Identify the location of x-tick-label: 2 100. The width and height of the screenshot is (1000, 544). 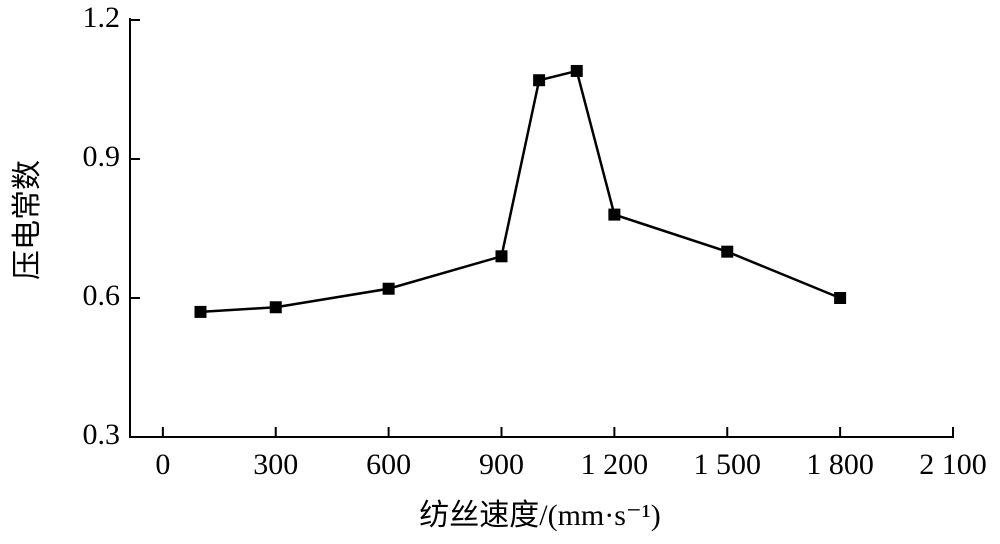
(953, 464).